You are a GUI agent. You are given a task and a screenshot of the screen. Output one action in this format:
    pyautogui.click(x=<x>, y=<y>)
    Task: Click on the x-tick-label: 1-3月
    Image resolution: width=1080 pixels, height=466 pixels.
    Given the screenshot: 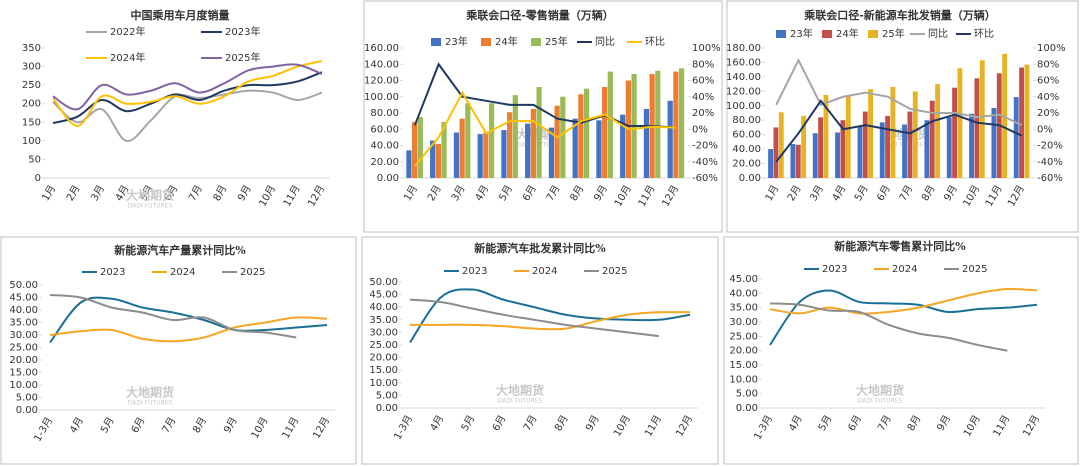 What is the action you would take?
    pyautogui.click(x=44, y=429)
    